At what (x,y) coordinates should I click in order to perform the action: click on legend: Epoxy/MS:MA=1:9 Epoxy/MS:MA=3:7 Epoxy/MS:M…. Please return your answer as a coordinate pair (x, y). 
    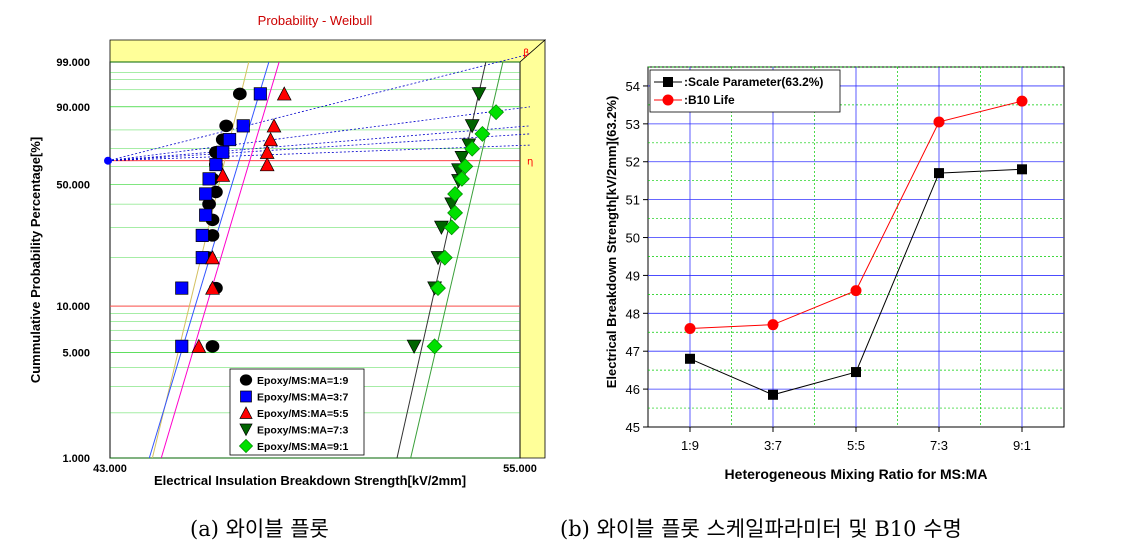
    Looking at the image, I should click on (297, 412).